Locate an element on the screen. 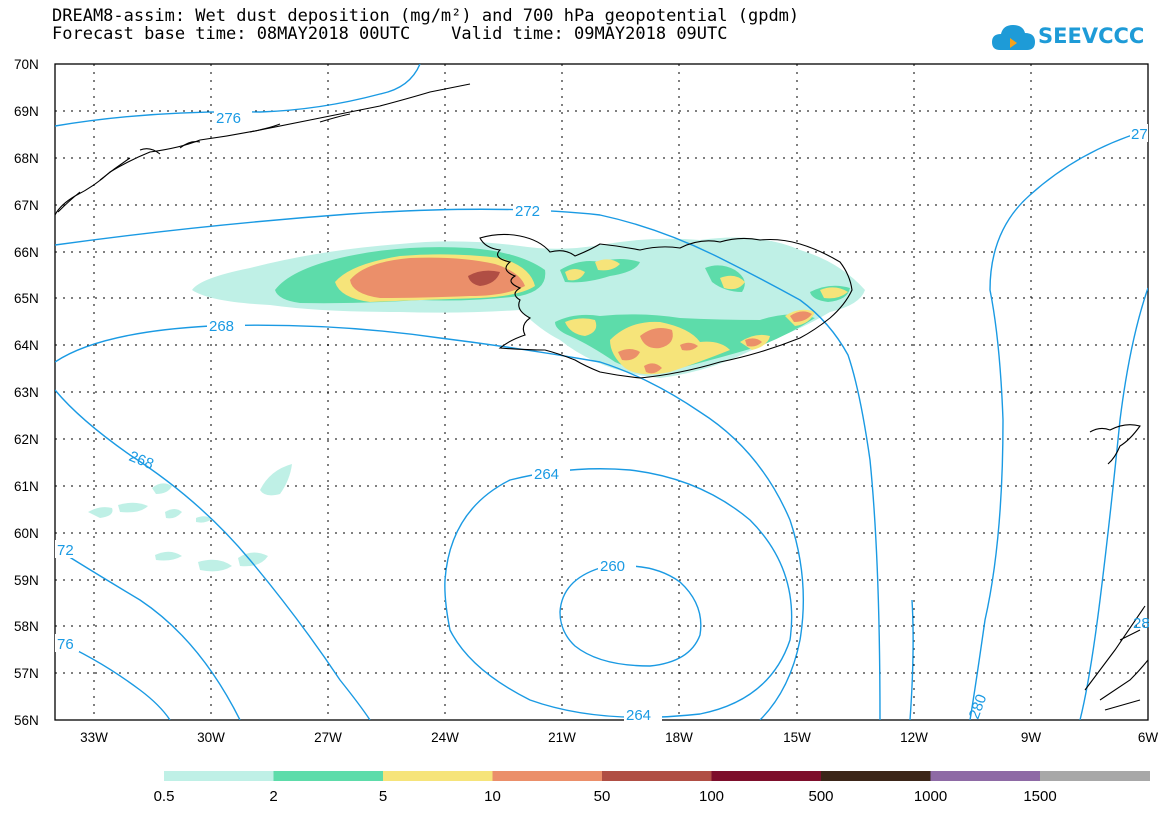 The width and height of the screenshot is (1175, 815). lat-tick: 69N is located at coordinates (26, 111).